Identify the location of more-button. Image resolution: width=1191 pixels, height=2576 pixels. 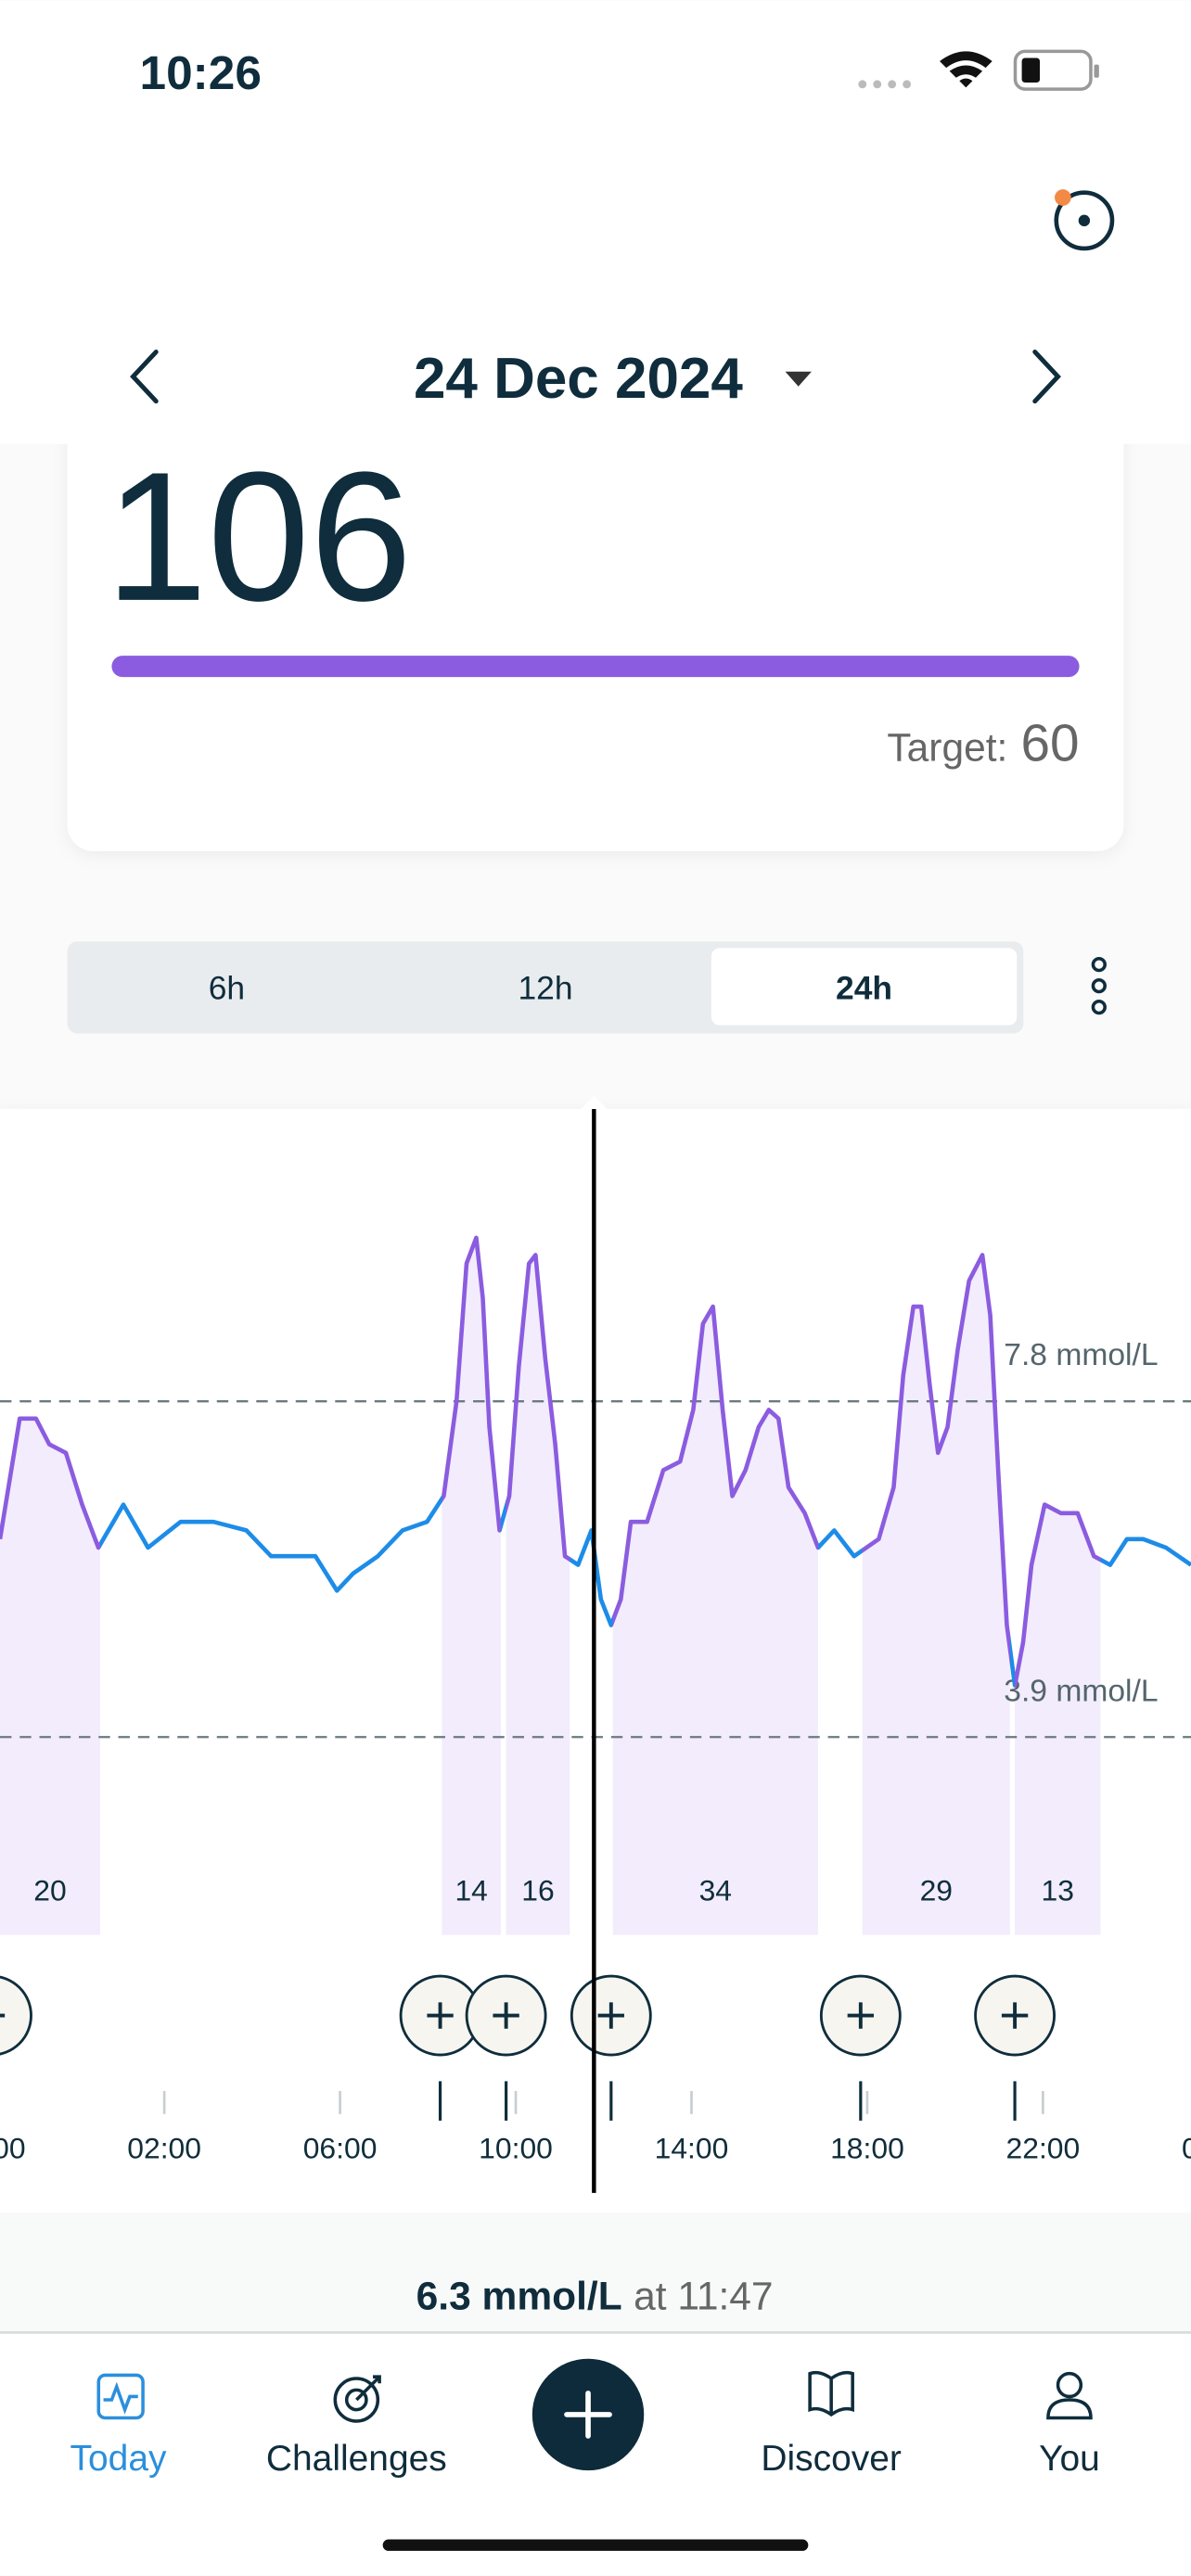
(1099, 985).